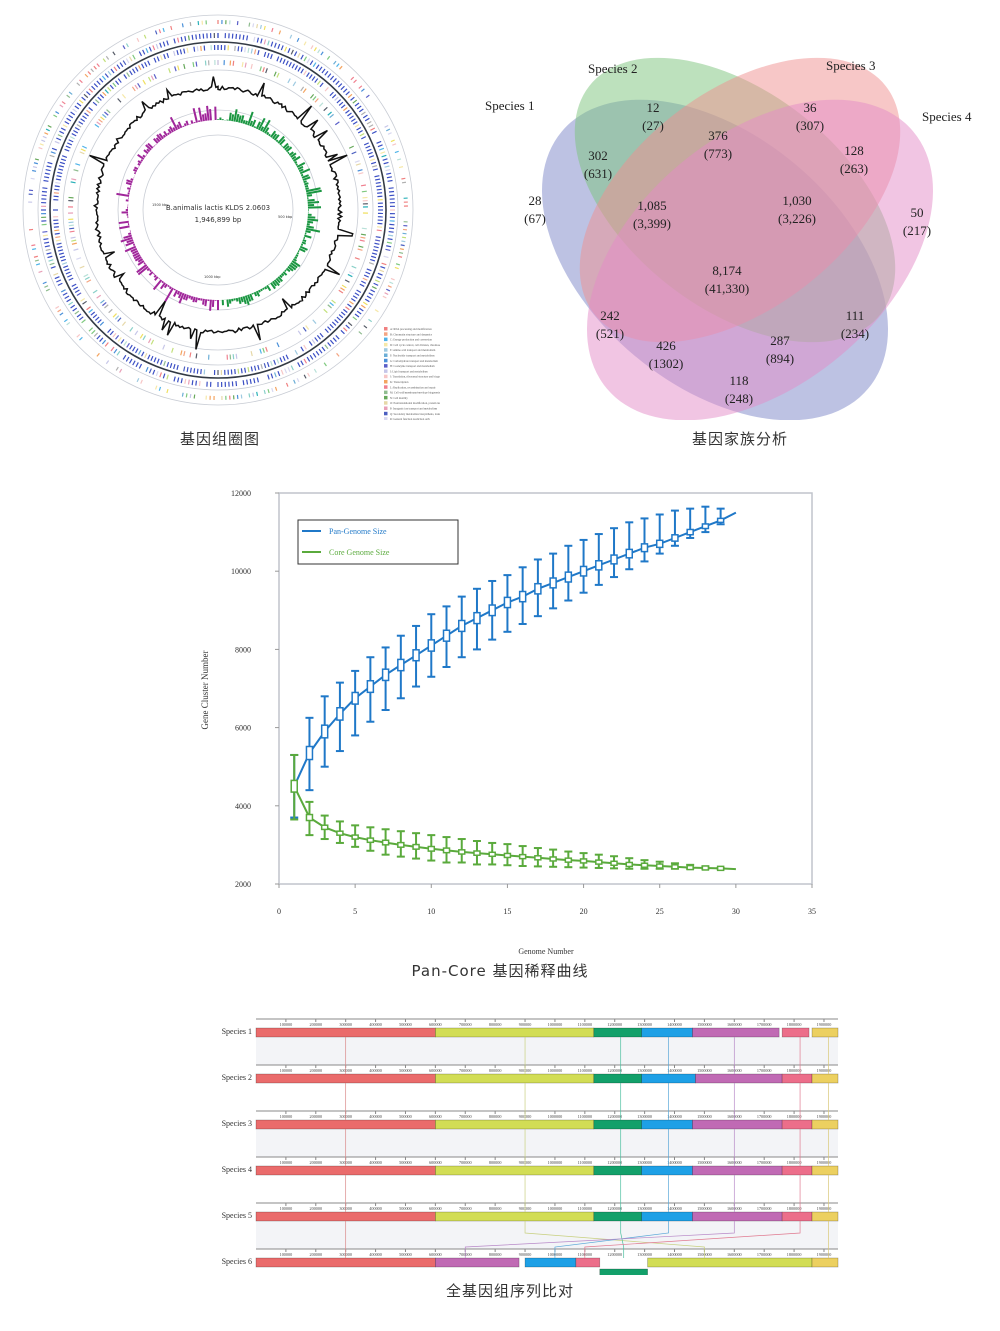  What do you see at coordinates (316, 1162) in the screenshot?
I see `ruler-tick-label: 200000` at bounding box center [316, 1162].